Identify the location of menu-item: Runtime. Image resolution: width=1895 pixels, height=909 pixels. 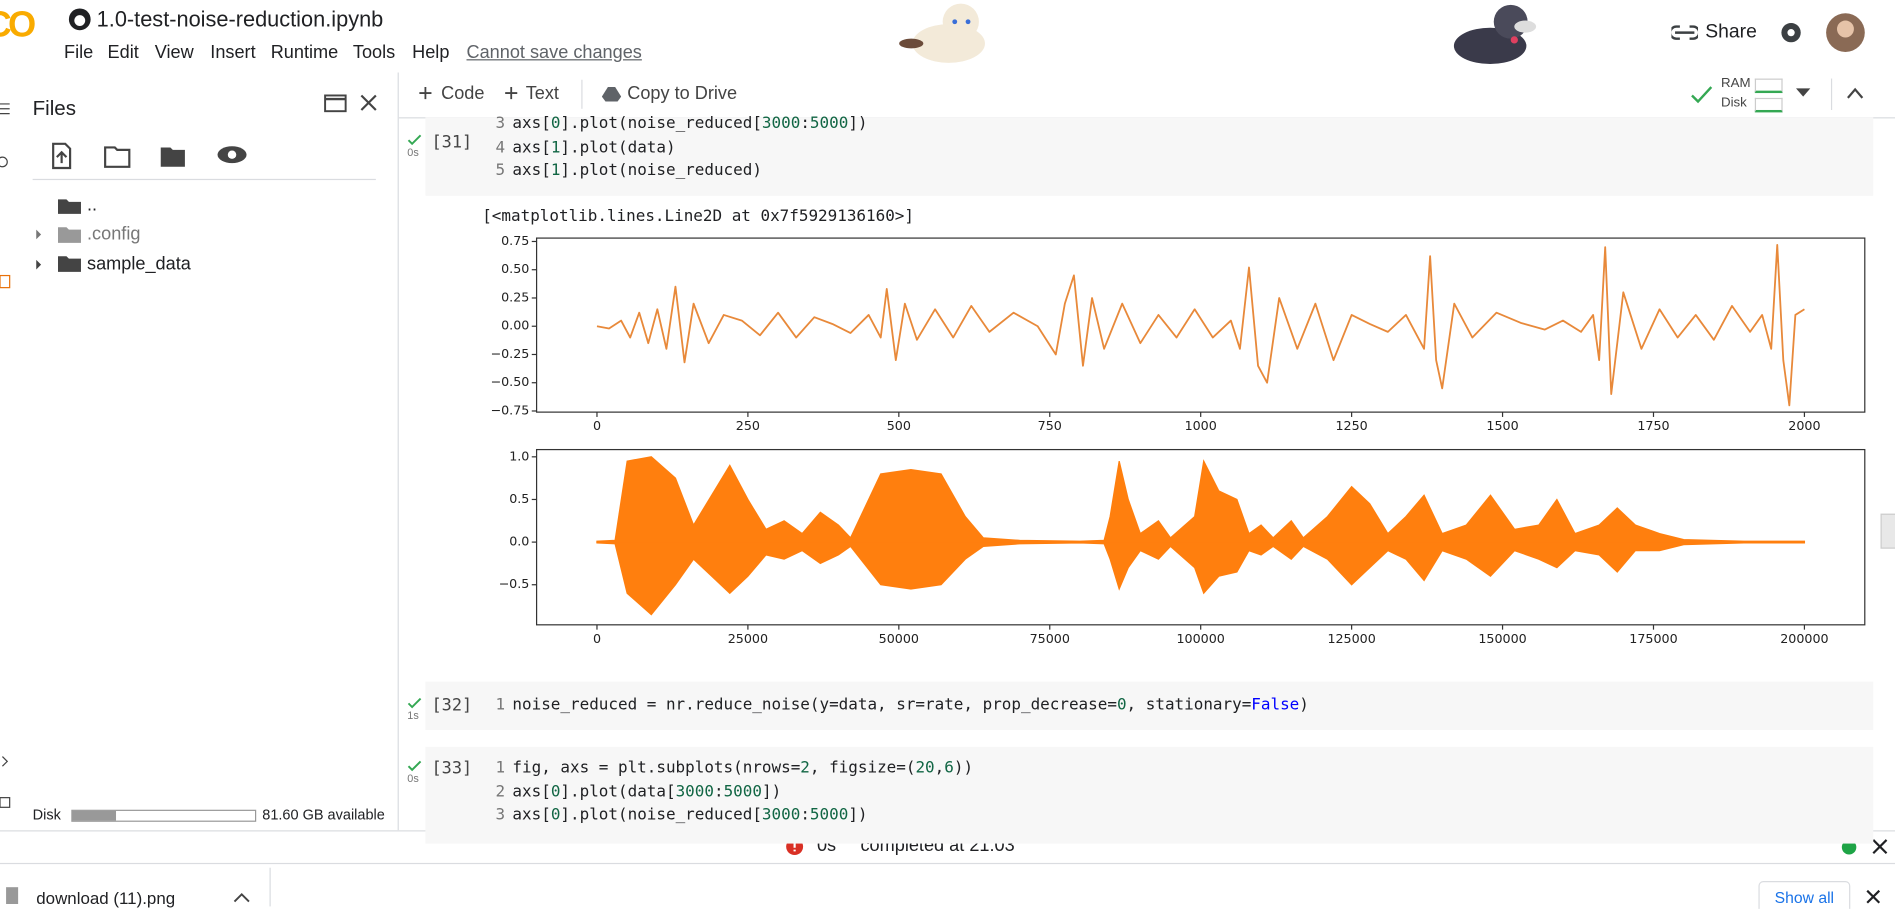
(304, 52).